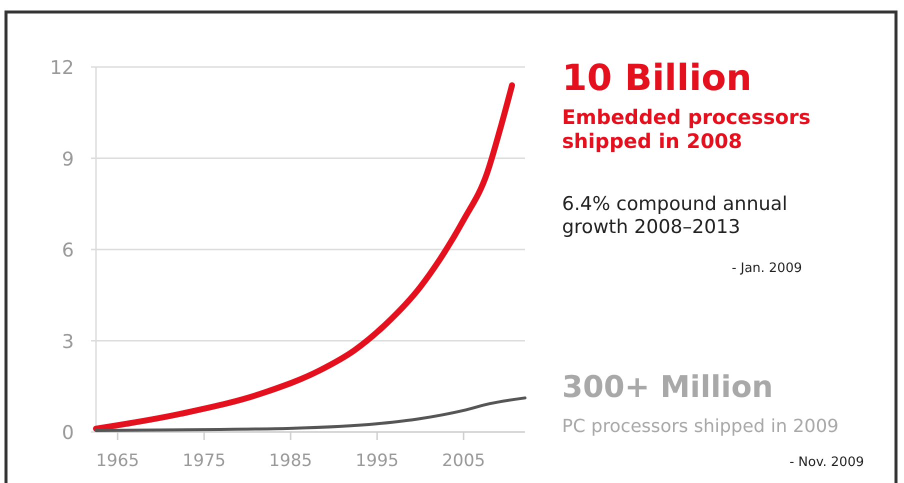 This screenshot has height=483, width=904. Describe the element at coordinates (118, 461) in the screenshot. I see `x-tick-label: 1965` at that location.